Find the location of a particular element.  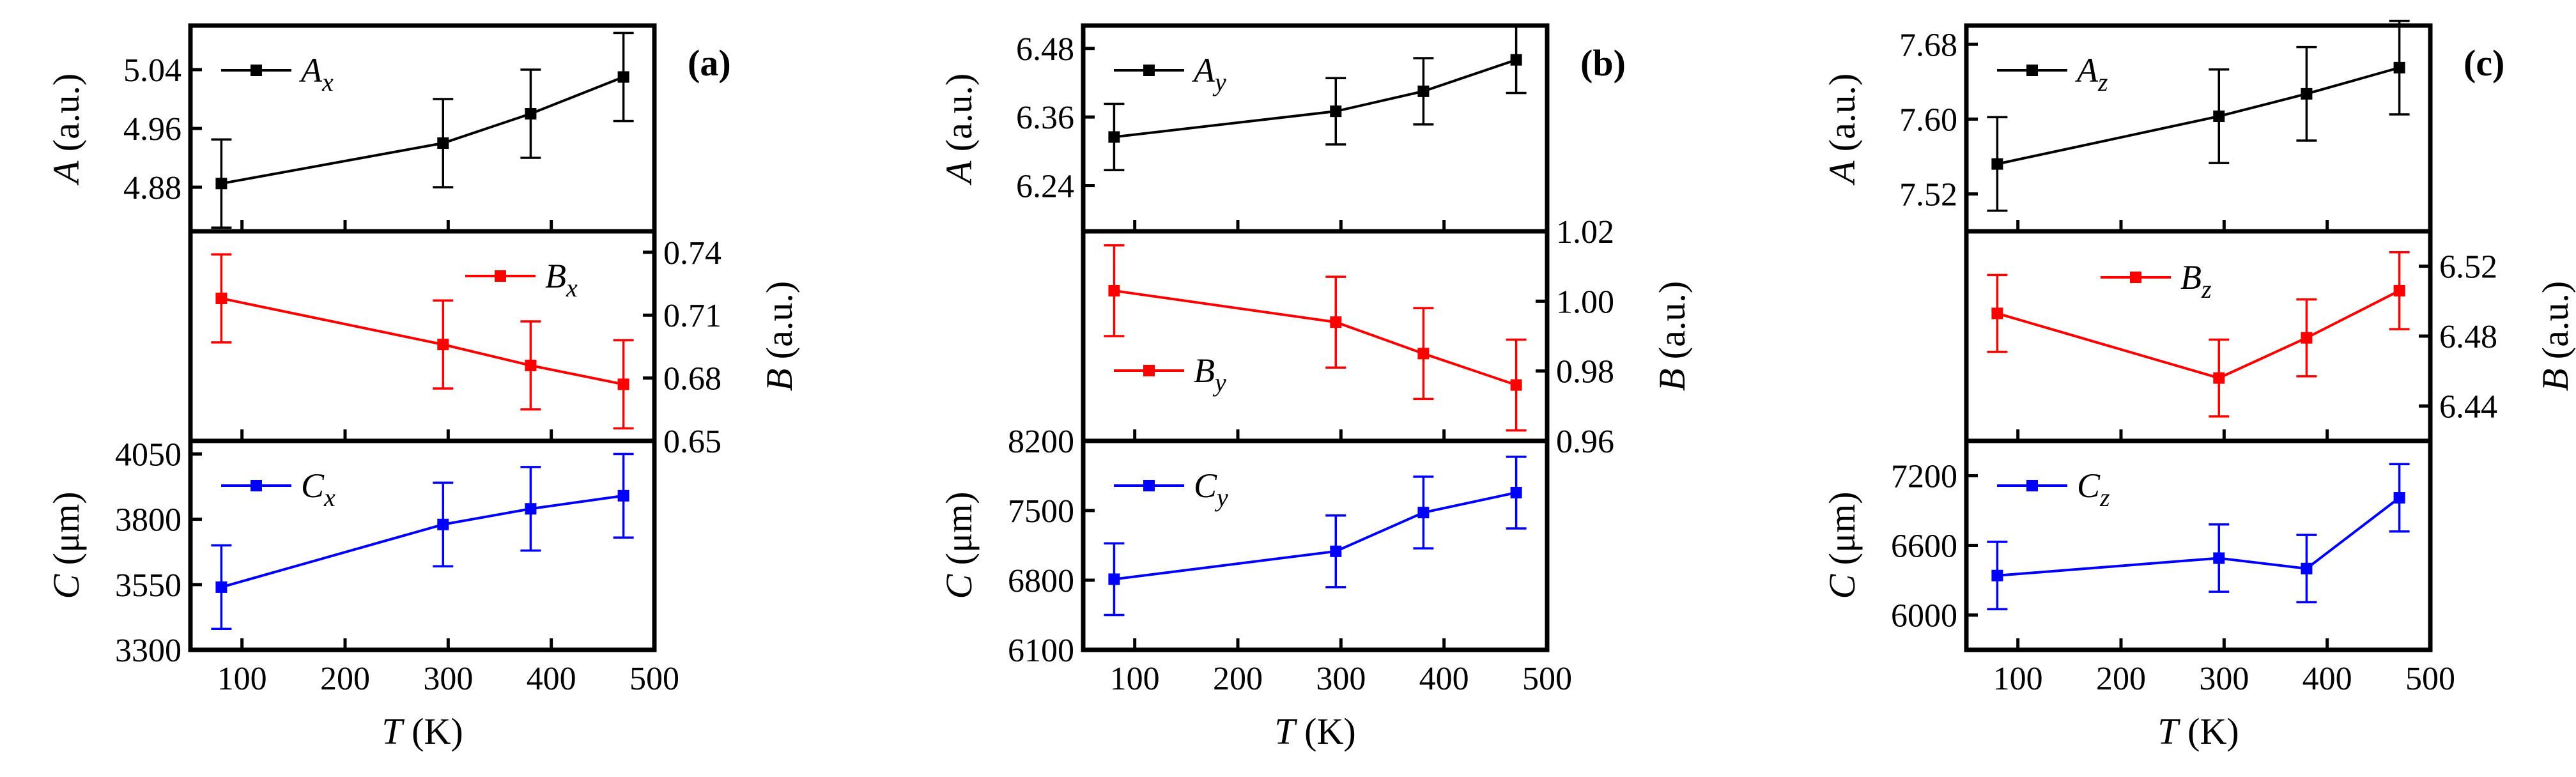

subplot-a: 7.52 7.60 7.68 A (a.u.) Az is located at coordinates (2127, 126).